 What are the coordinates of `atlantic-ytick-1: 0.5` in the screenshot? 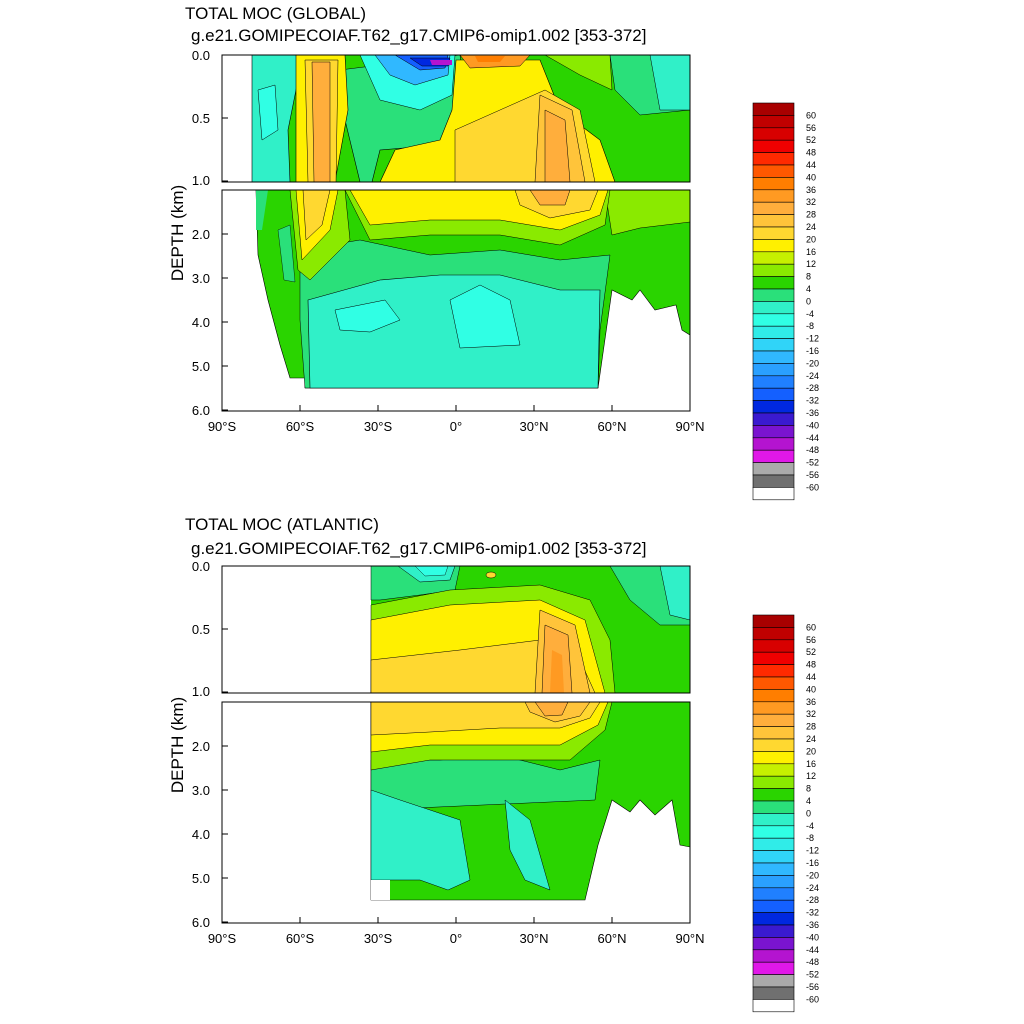 It's located at (201, 629).